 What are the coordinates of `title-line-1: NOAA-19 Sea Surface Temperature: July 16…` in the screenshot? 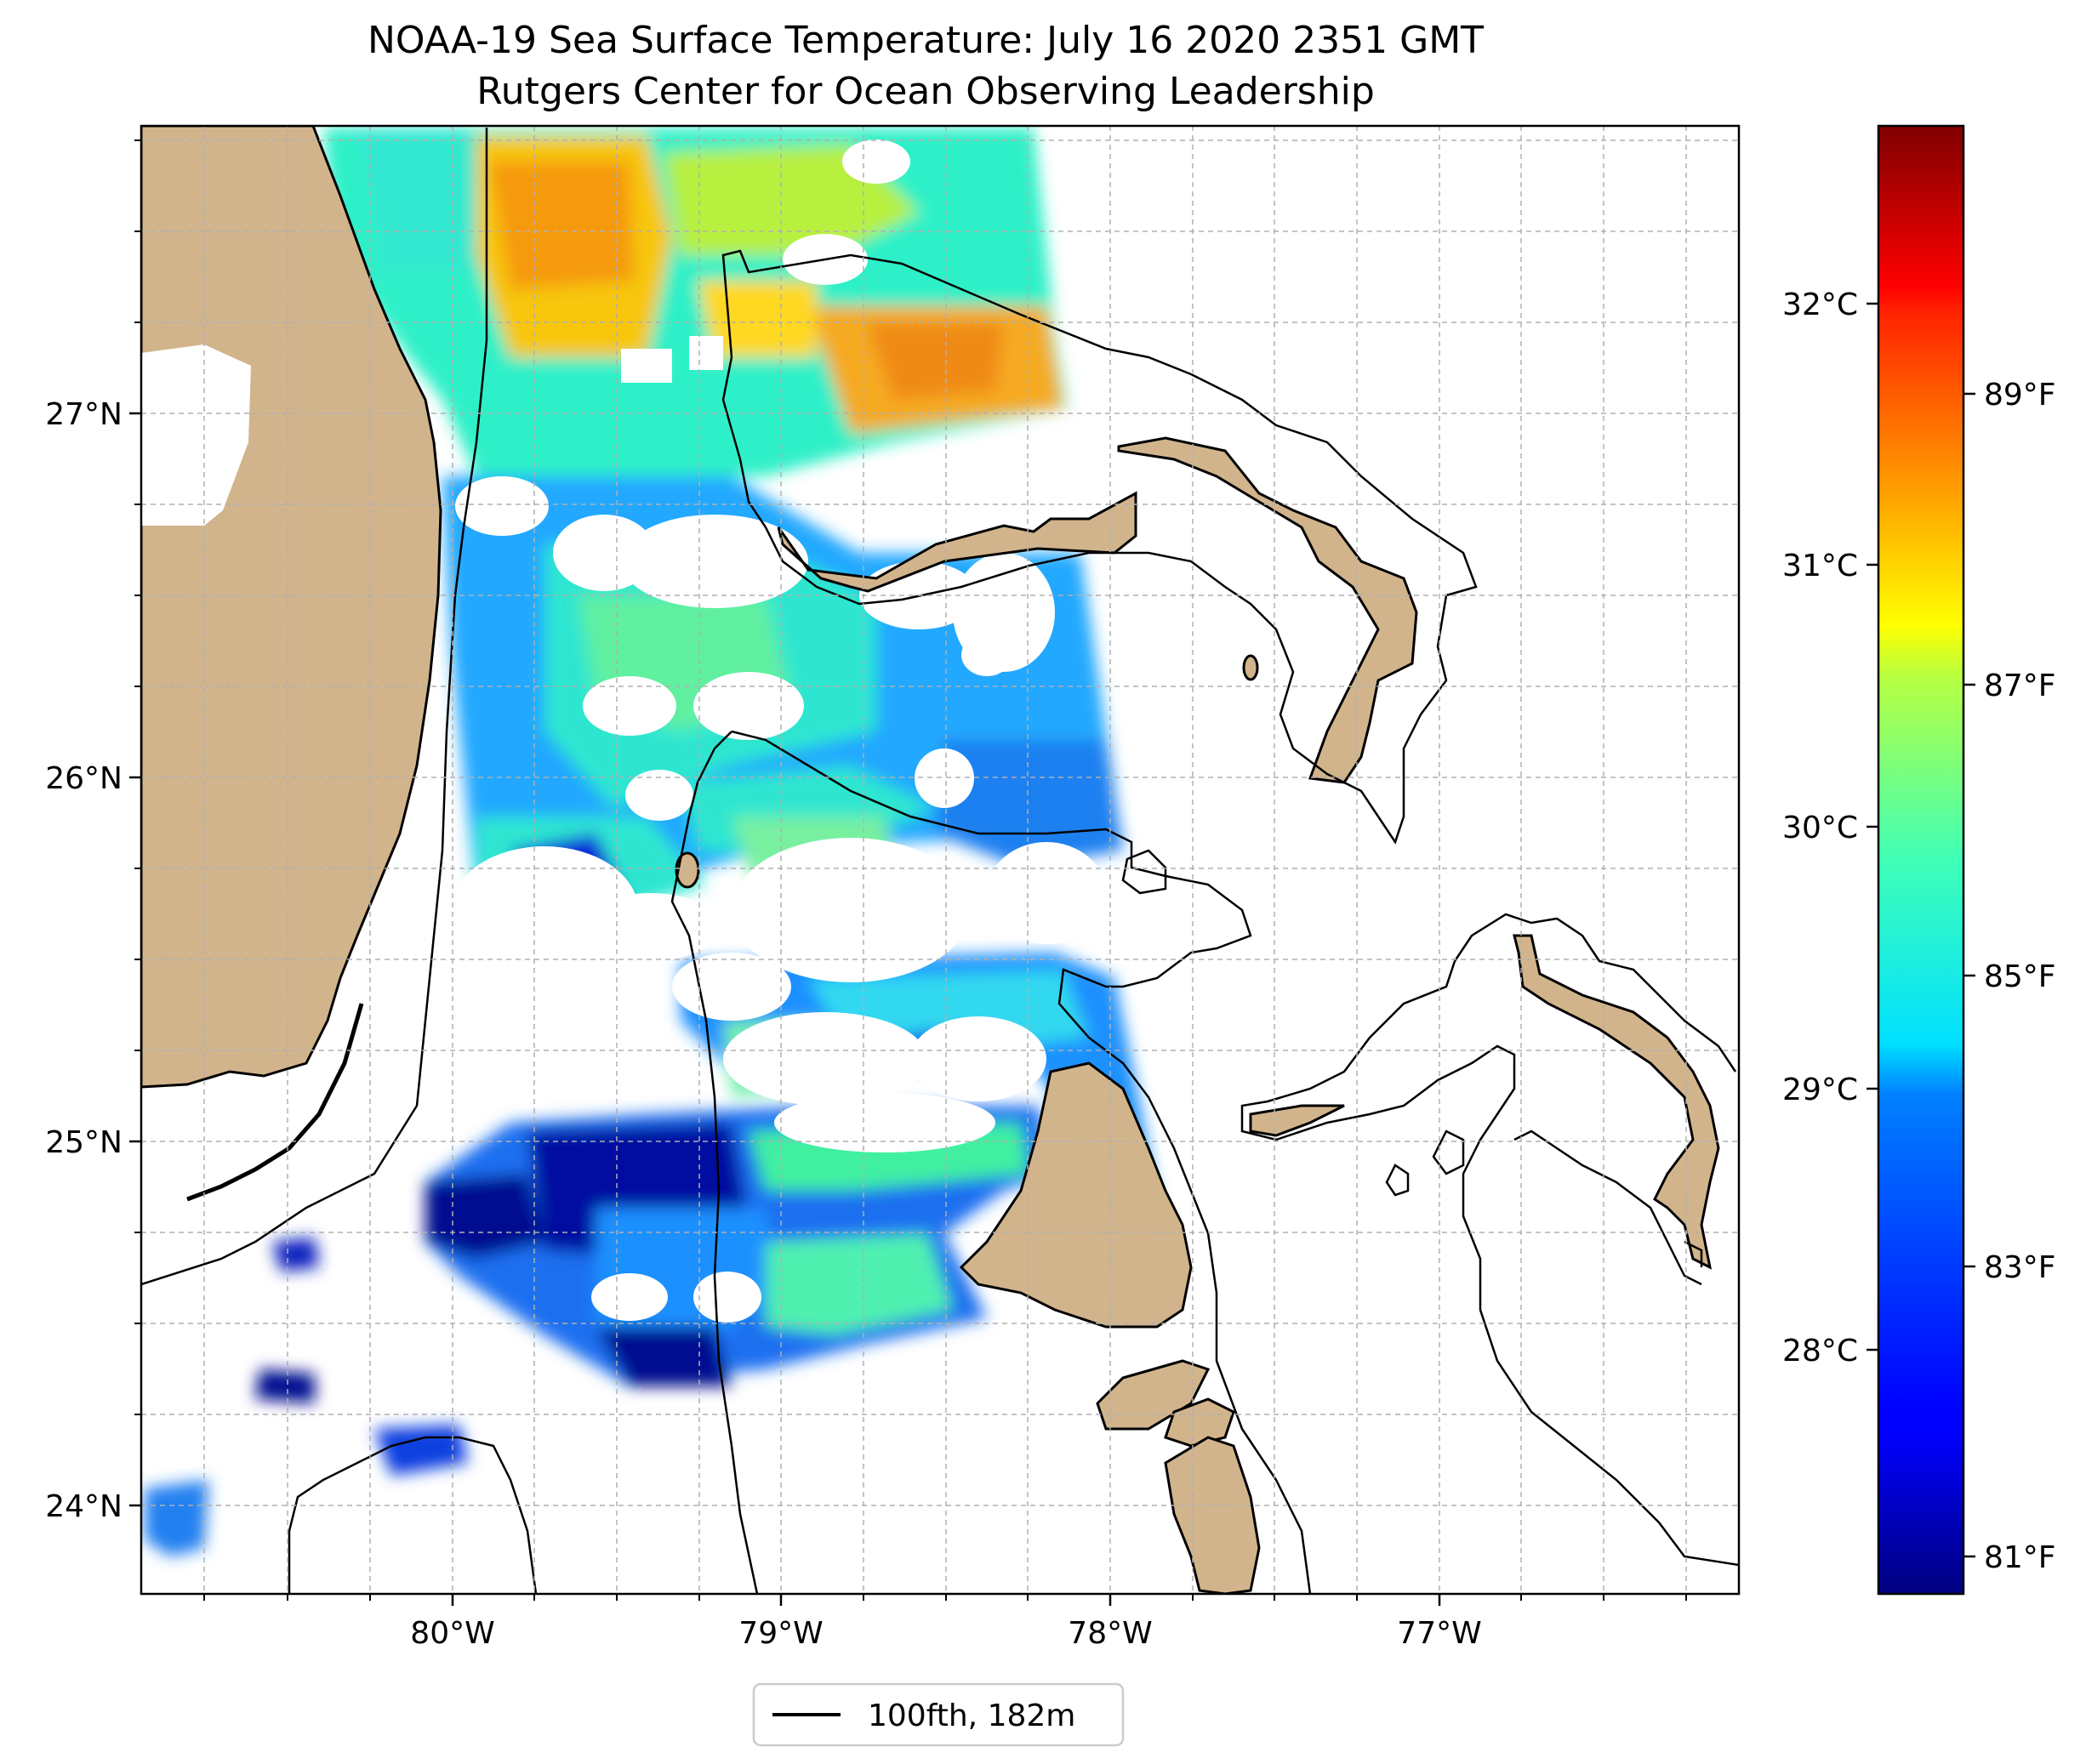 It's located at (926, 40).